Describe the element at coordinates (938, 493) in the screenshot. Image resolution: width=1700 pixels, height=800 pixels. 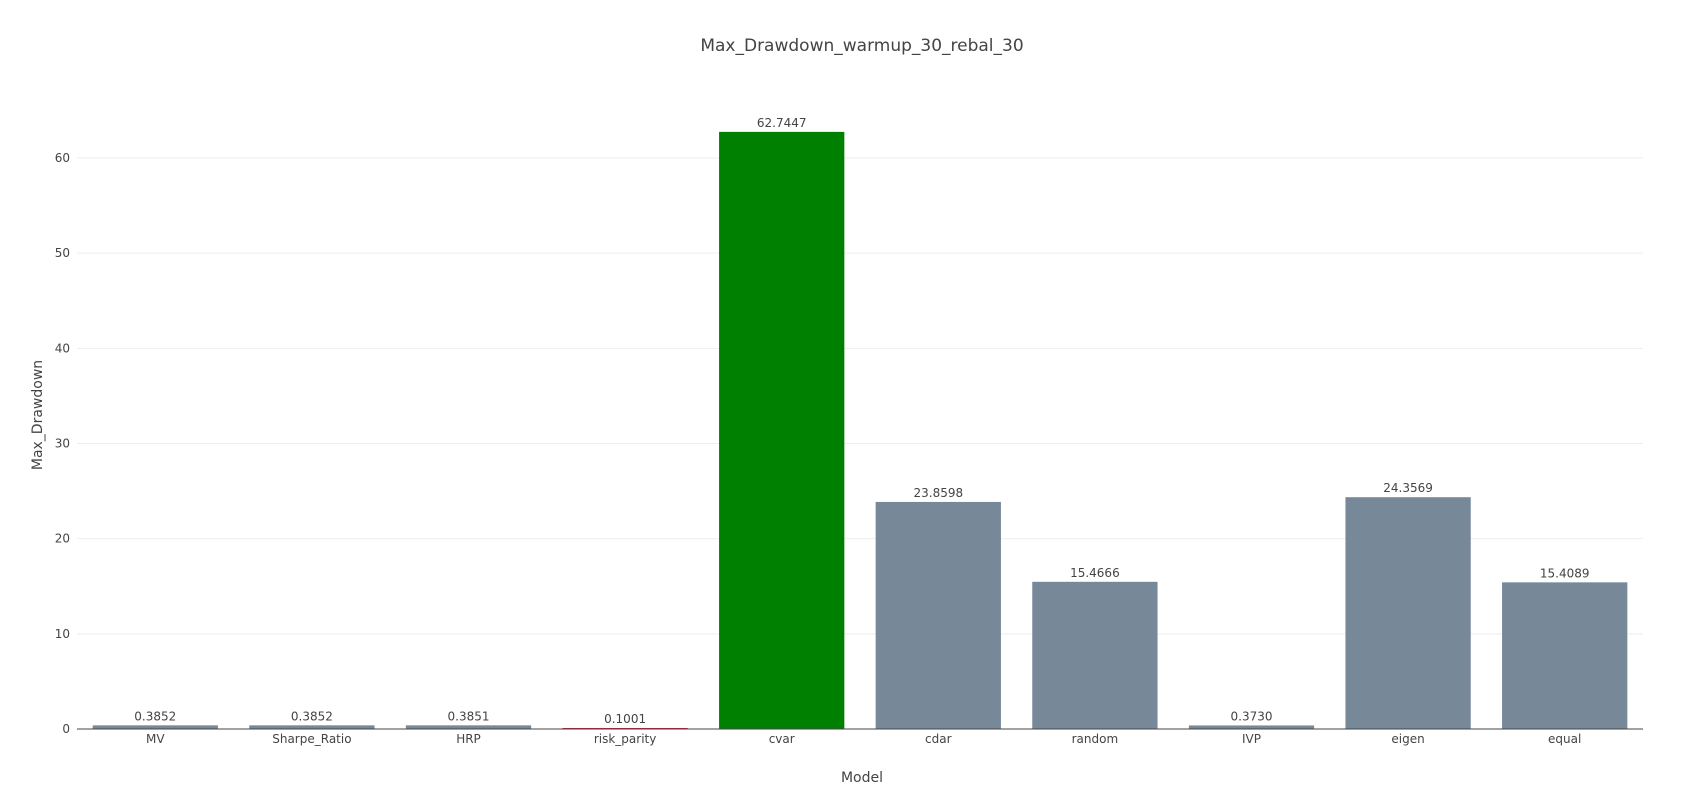
I see `bar-value-label: 23.8598` at that location.